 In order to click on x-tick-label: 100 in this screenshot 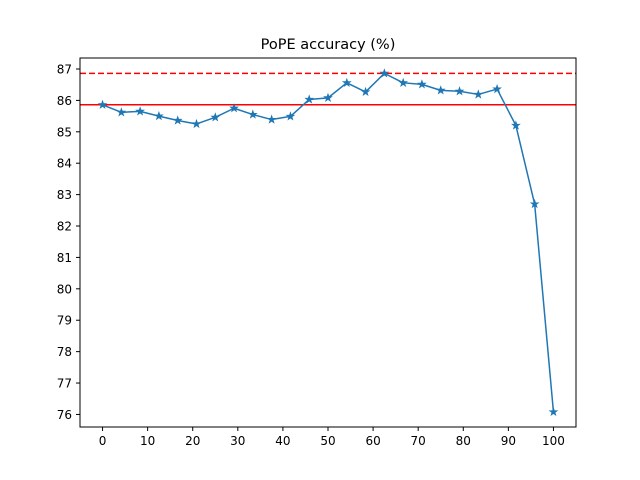, I will do `click(553, 441)`.